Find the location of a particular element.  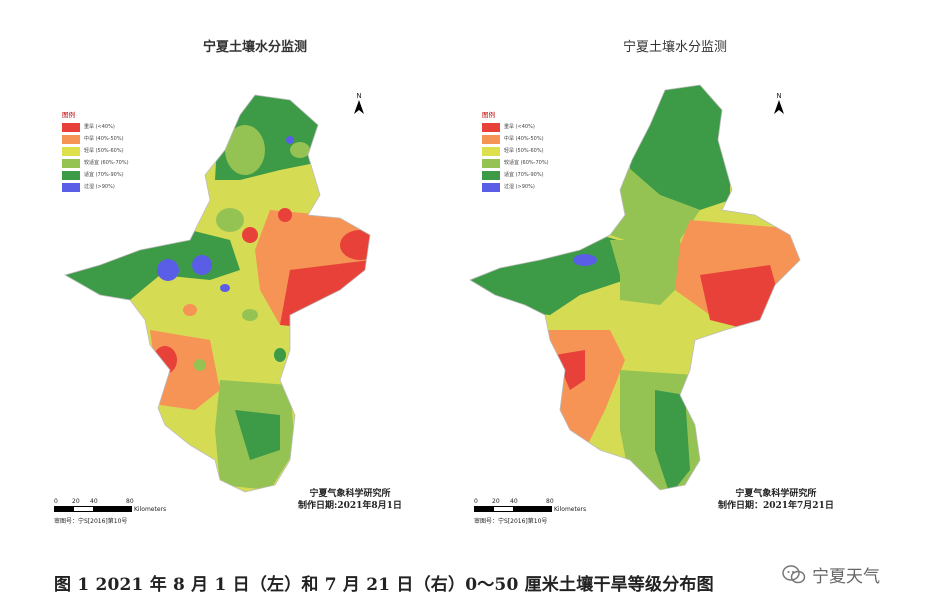

right-scale-bar: 0 20 40 80 Kilometers 审图号：宁S[2016]第10号 is located at coordinates (534, 511).